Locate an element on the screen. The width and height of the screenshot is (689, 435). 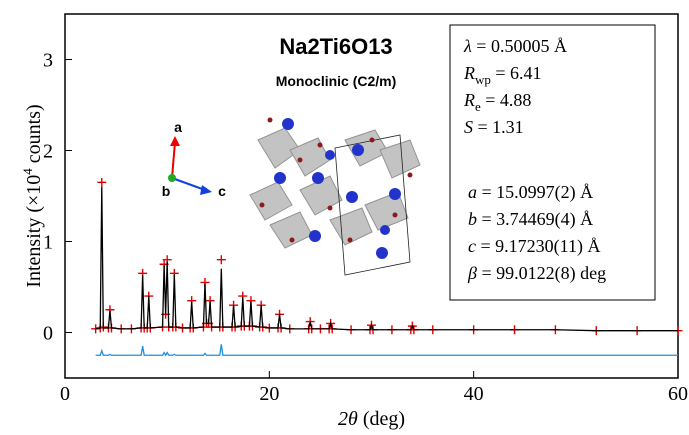
y-label-text: Intensity (×10 is located at coordinates (34, 231).